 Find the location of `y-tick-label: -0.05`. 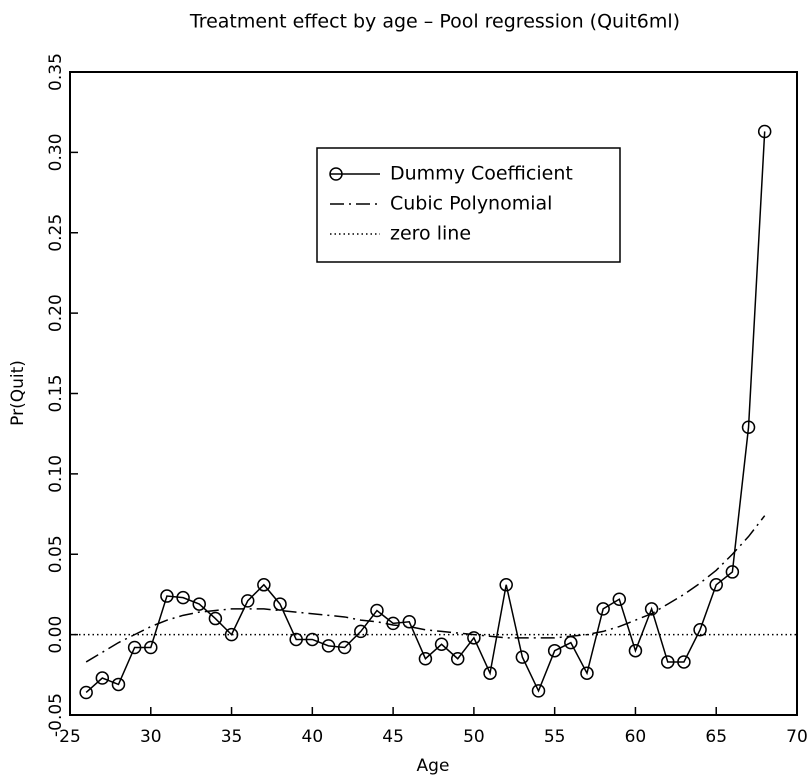

y-tick-label: -0.05 is located at coordinates (56, 715).